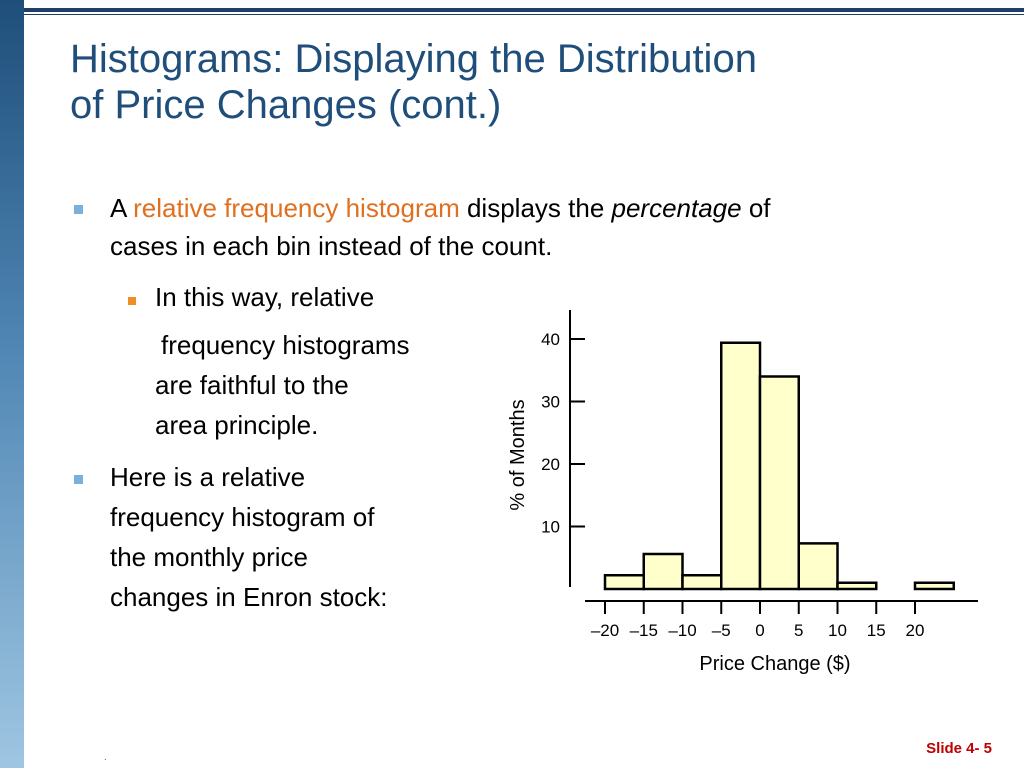  What do you see at coordinates (331, 246) in the screenshot?
I see `bullet-1-line-2: cases in each bin instead of the count.` at bounding box center [331, 246].